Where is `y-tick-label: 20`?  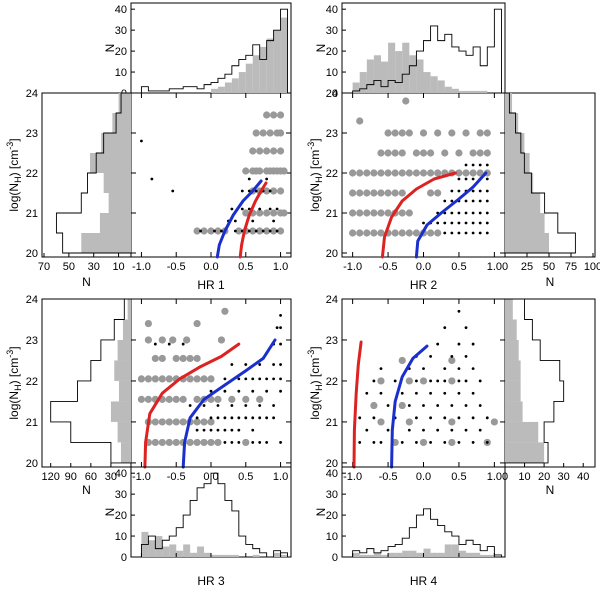 y-tick-label: 20 is located at coordinates (32, 464).